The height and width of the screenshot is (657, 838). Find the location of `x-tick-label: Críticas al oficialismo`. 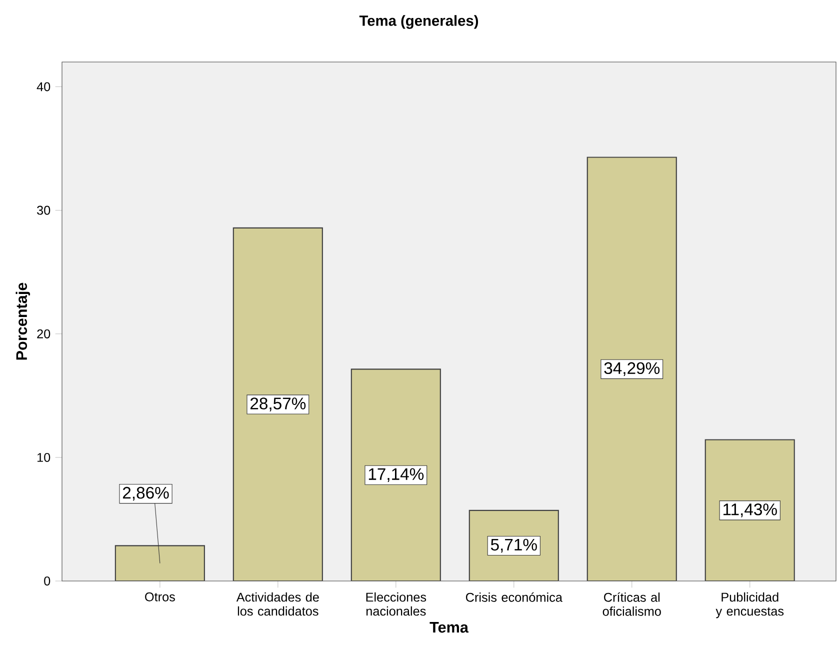

x-tick-label: Críticas al oficialismo is located at coordinates (631, 604).